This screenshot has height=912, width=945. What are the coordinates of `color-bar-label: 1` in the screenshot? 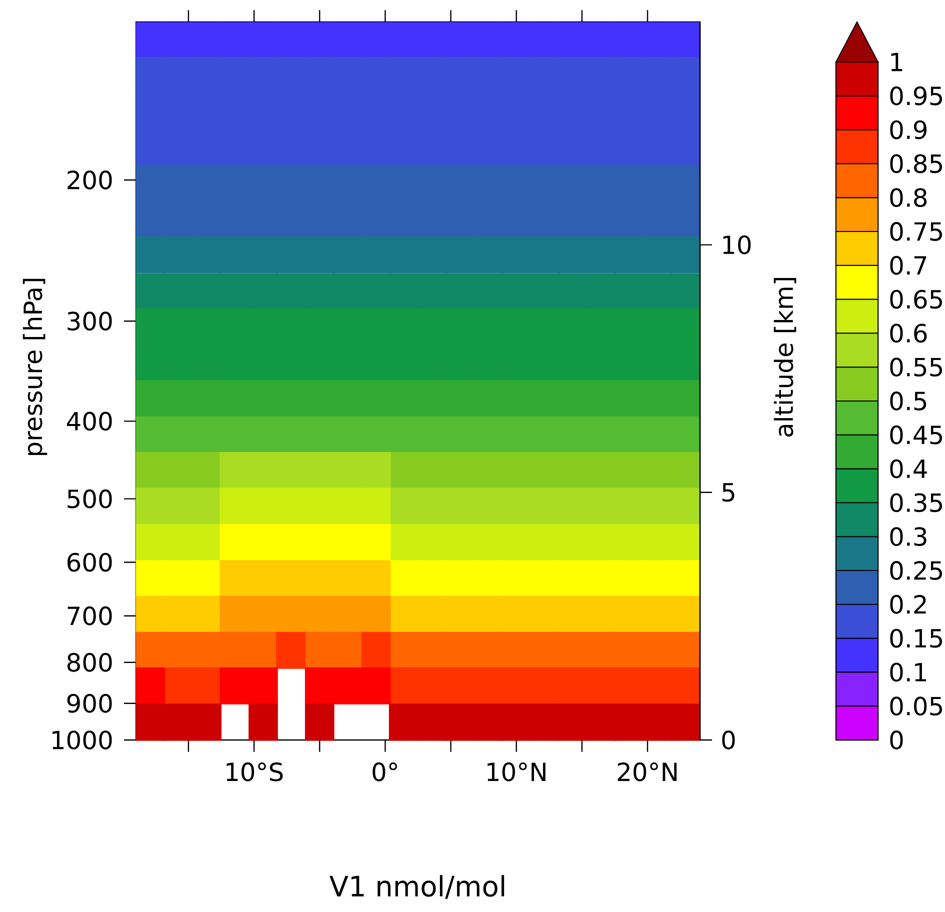 It's located at (896, 62).